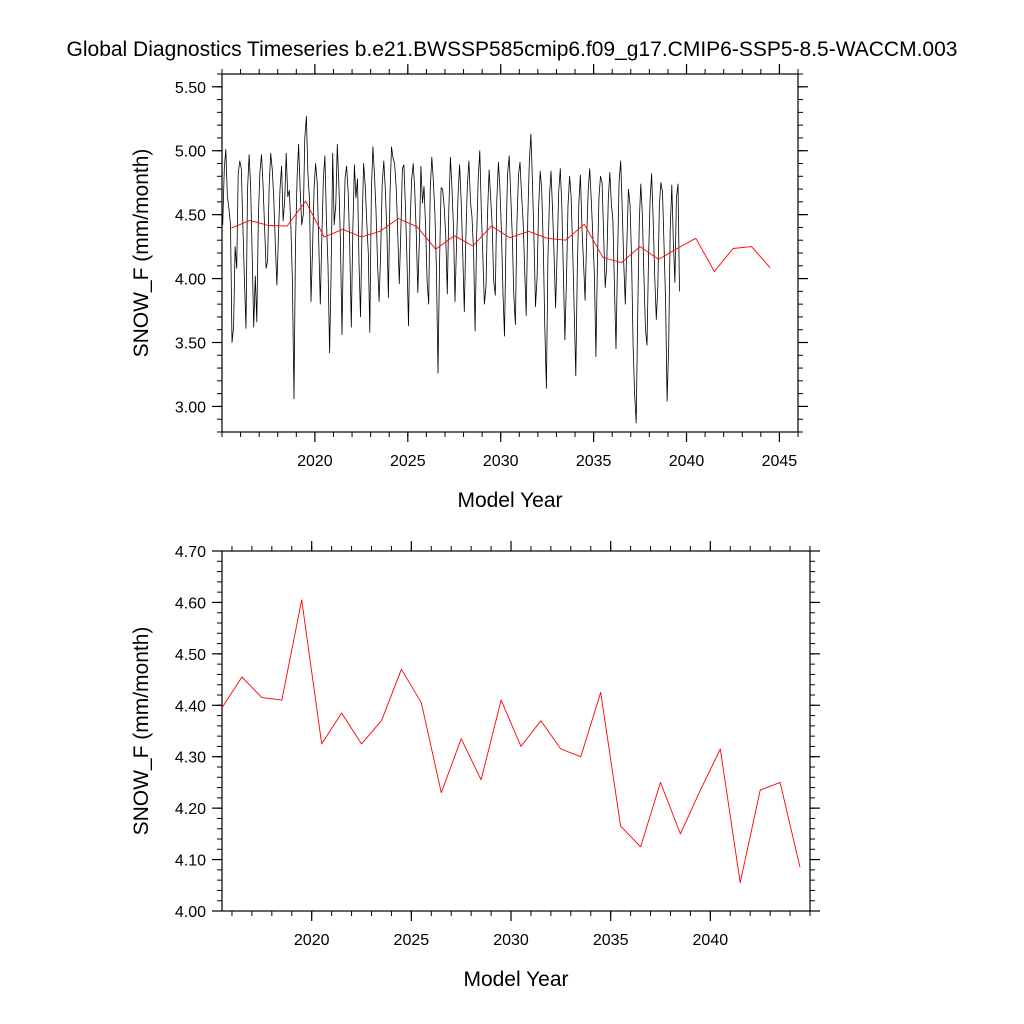 The width and height of the screenshot is (1024, 1024). What do you see at coordinates (190, 758) in the screenshot?
I see `y-tick-label: 4.30` at bounding box center [190, 758].